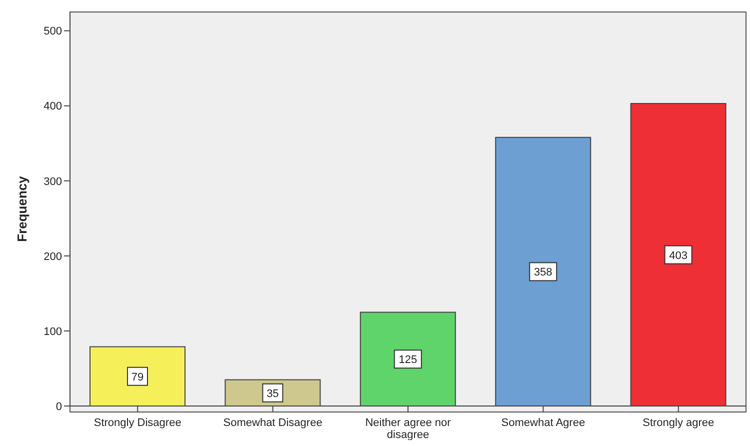 The width and height of the screenshot is (750, 446). I want to click on x-tick-label: Strongly agree, so click(678, 423).